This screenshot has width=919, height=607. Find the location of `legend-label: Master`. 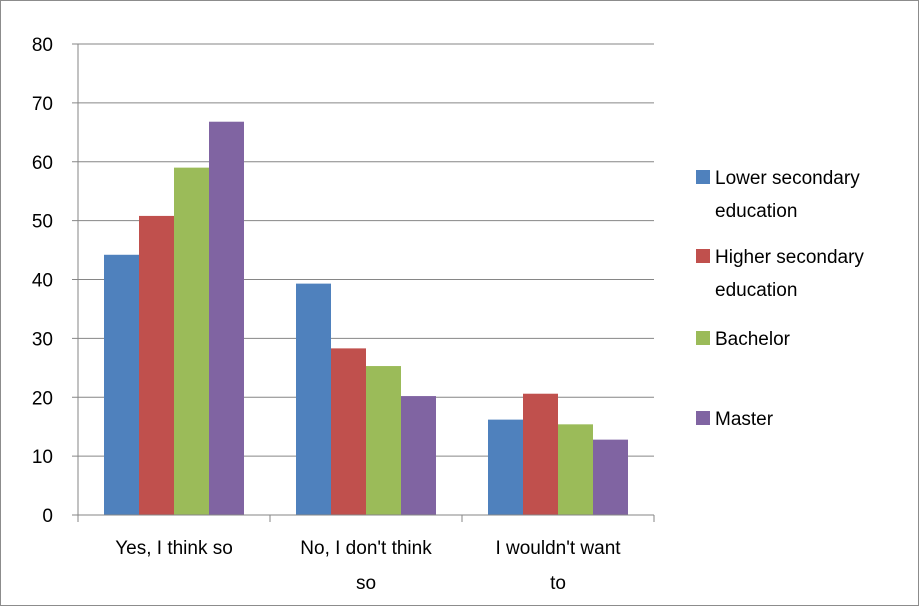

legend-label: Master is located at coordinates (744, 419).